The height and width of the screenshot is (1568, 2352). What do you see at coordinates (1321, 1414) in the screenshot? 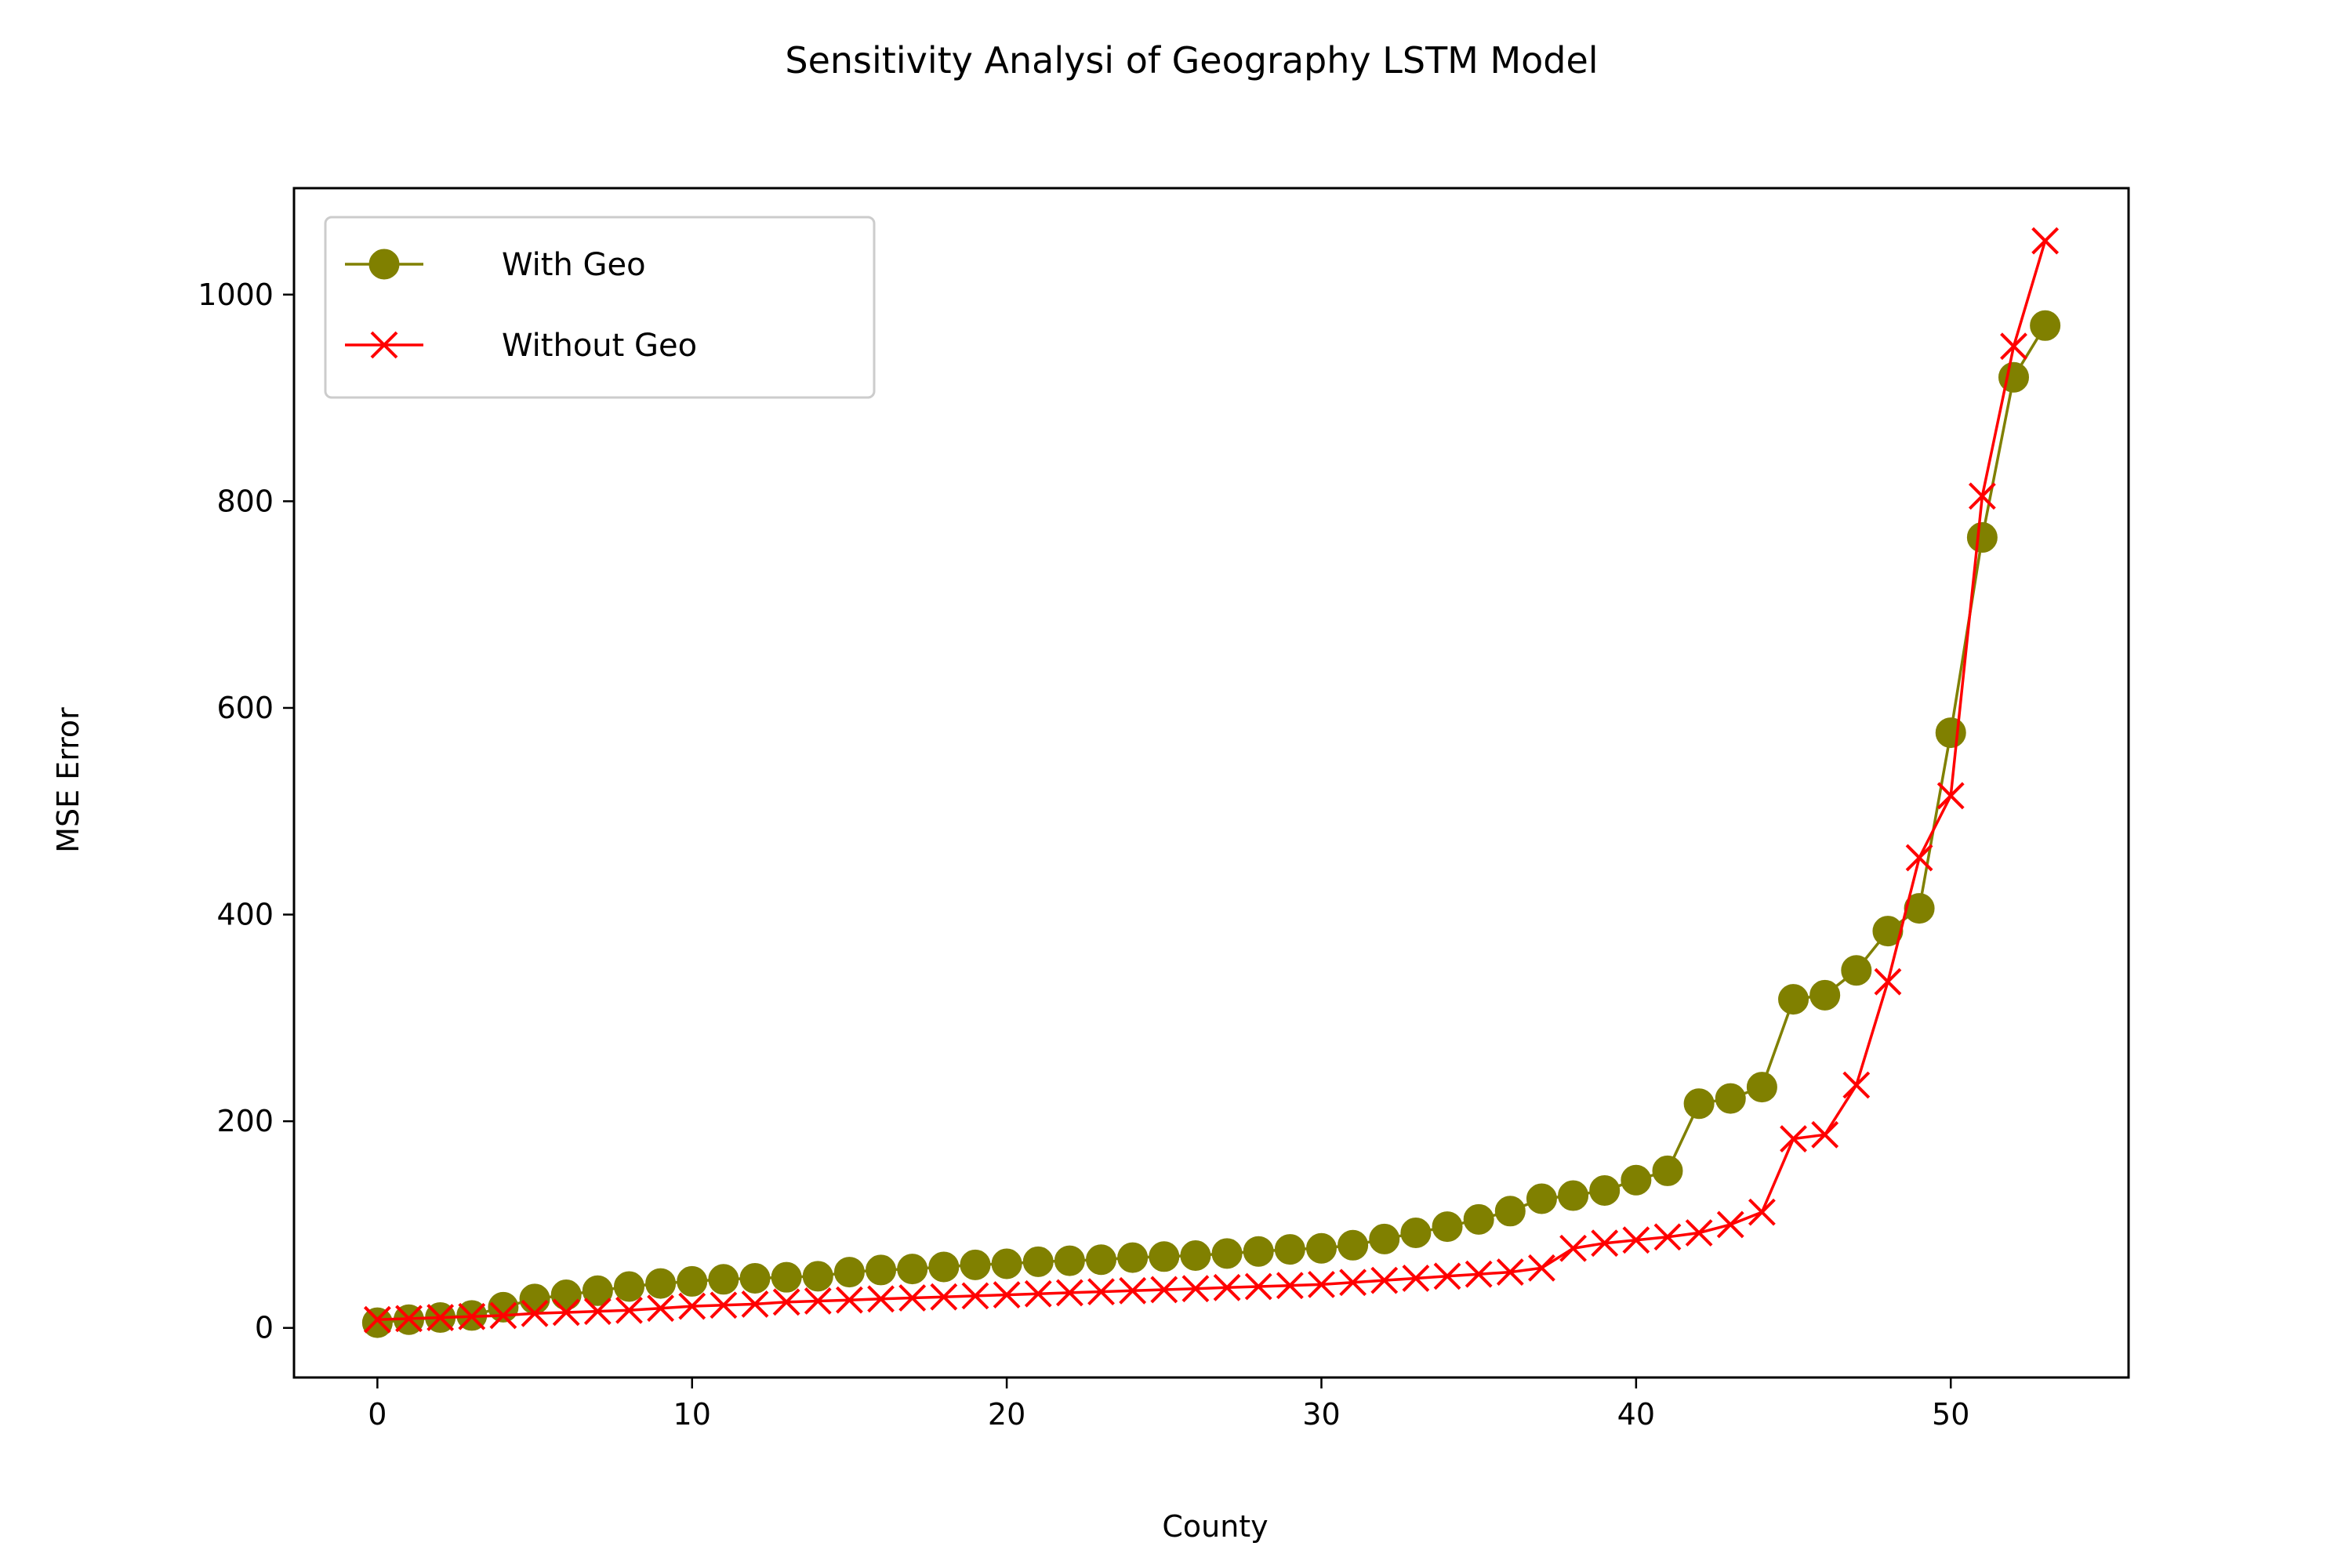
I see `x-tick-label: 30` at bounding box center [1321, 1414].